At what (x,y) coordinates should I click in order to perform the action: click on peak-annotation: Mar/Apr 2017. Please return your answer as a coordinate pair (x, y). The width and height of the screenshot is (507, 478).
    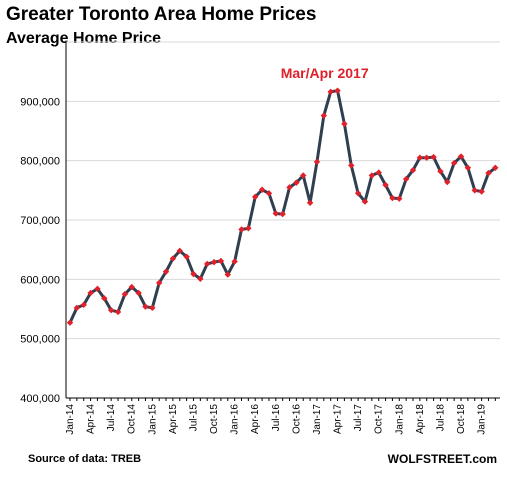
    Looking at the image, I should click on (325, 73).